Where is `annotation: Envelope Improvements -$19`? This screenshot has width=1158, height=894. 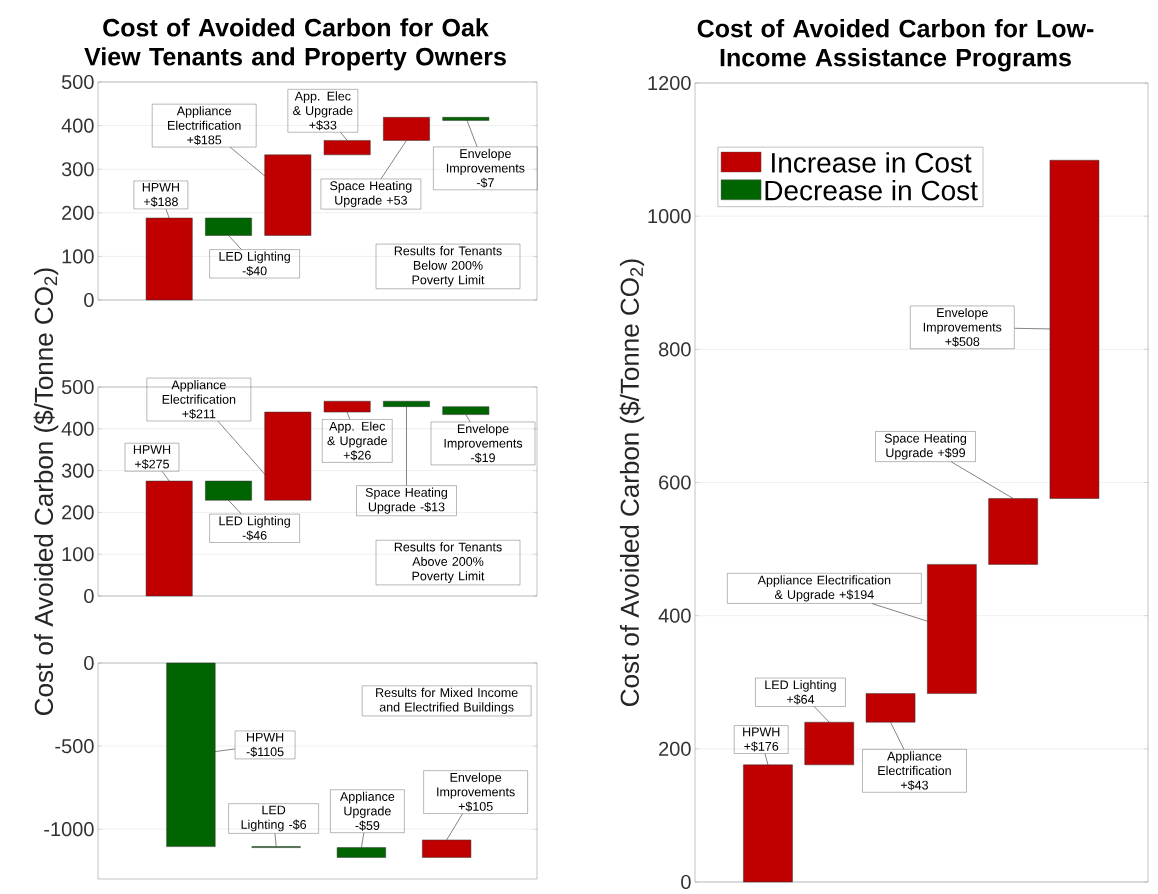
annotation: Envelope Improvements -$19 is located at coordinates (483, 443).